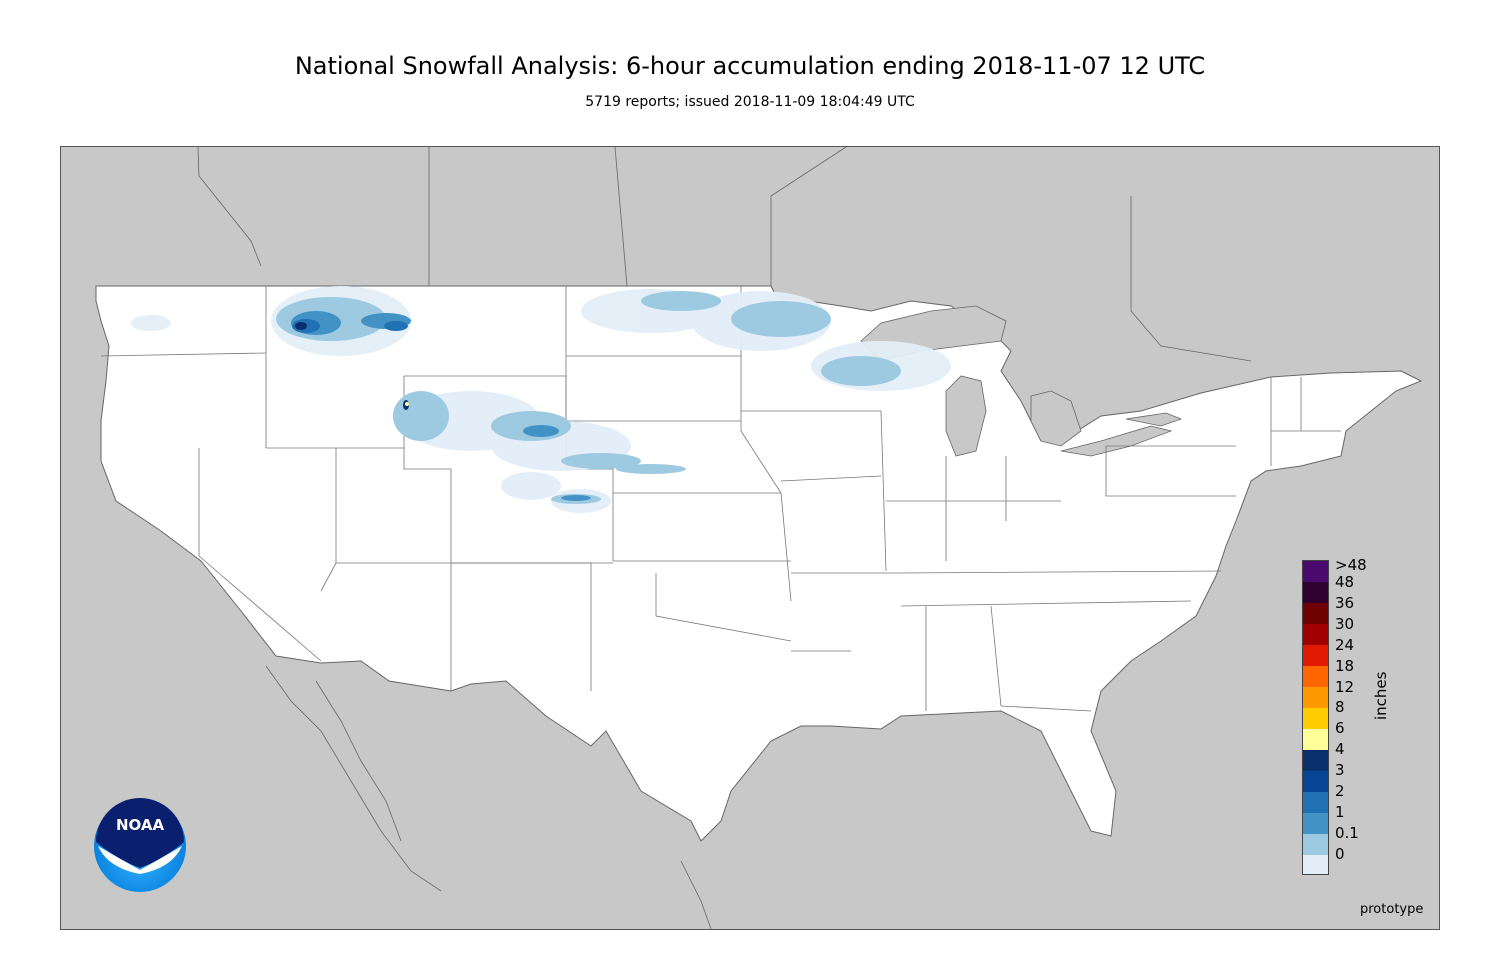 The height and width of the screenshot is (978, 1500). Describe the element at coordinates (541, 399) in the screenshot. I see `snowfall-overlay` at that location.